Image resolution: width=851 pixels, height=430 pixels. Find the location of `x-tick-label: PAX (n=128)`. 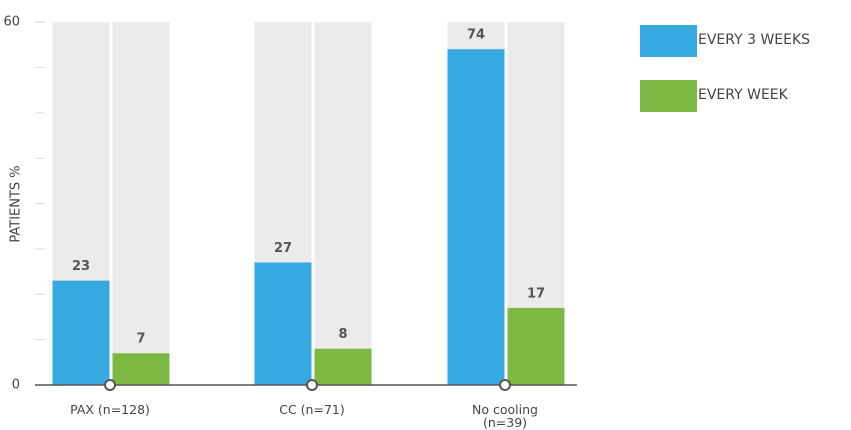

x-tick-label: PAX (n=128) is located at coordinates (110, 409).